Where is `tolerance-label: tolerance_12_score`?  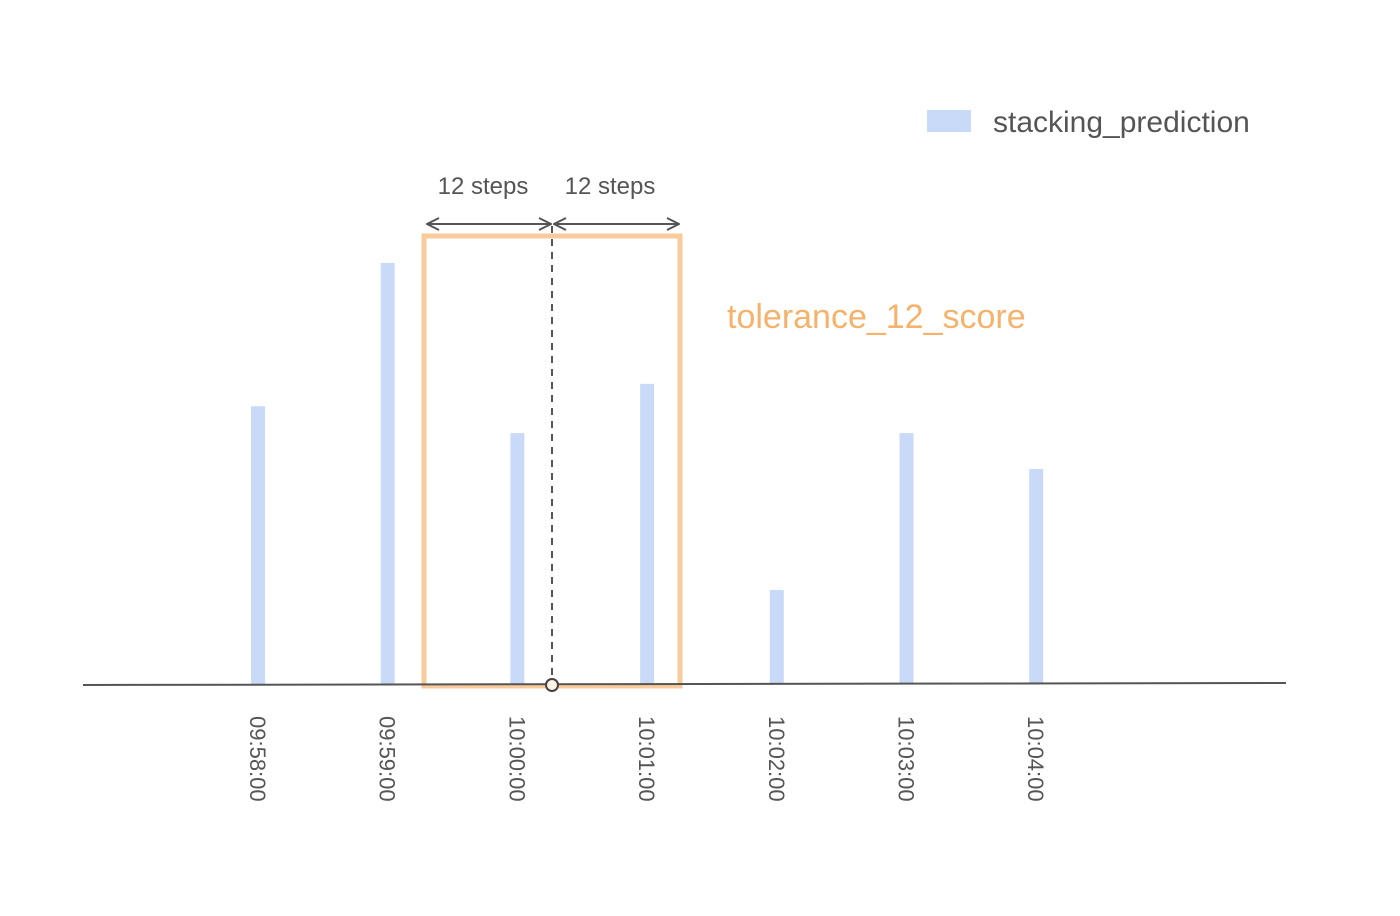
tolerance-label: tolerance_12_score is located at coordinates (876, 317).